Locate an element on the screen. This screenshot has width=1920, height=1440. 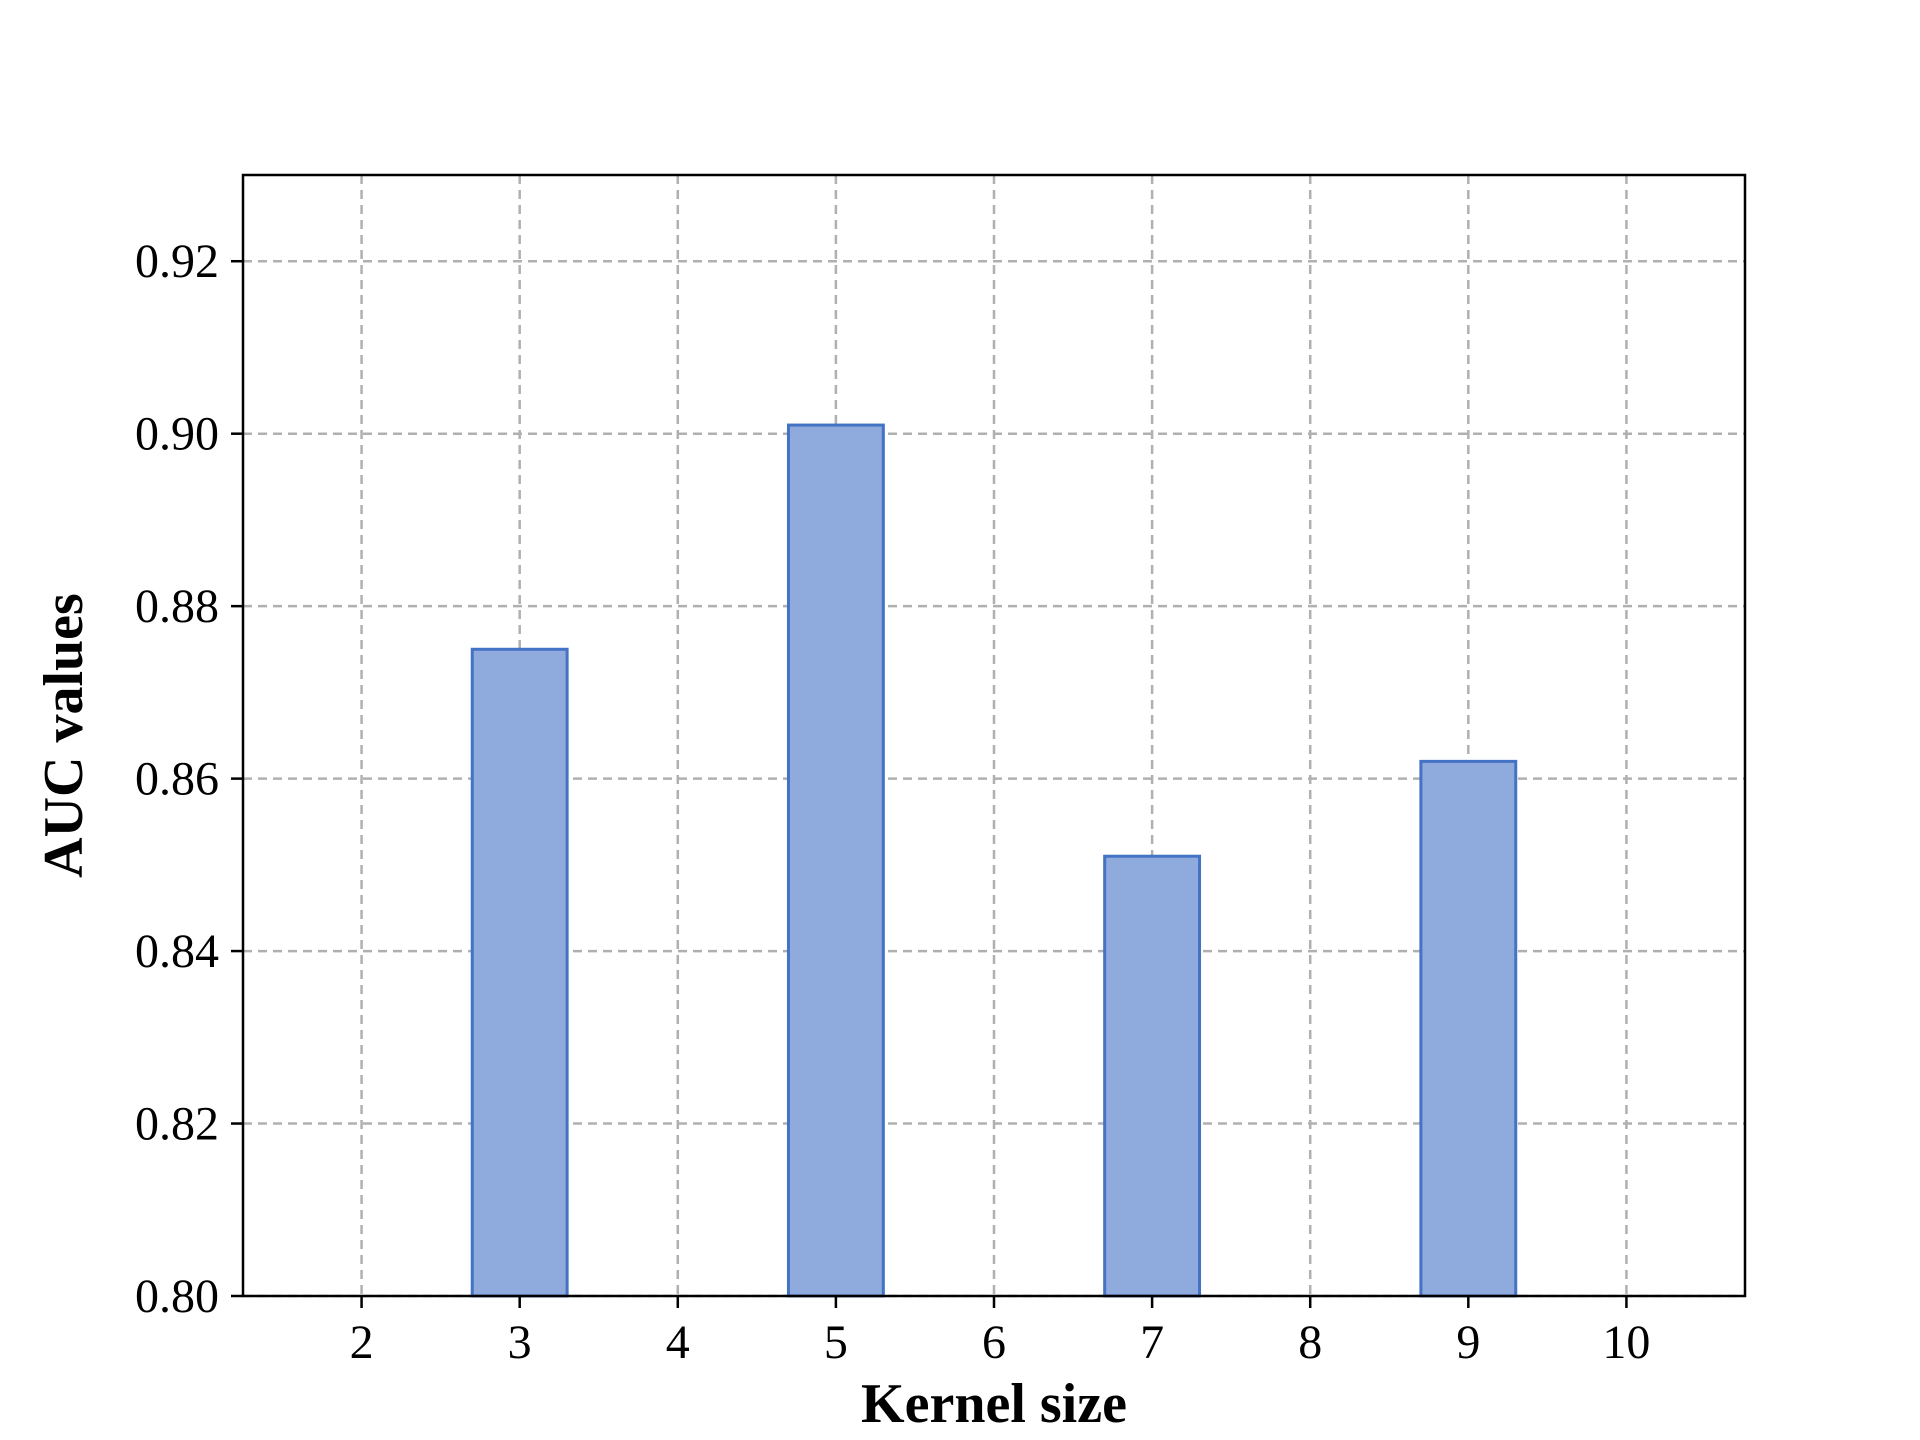
x-tick-label: 3 is located at coordinates (520, 1342).